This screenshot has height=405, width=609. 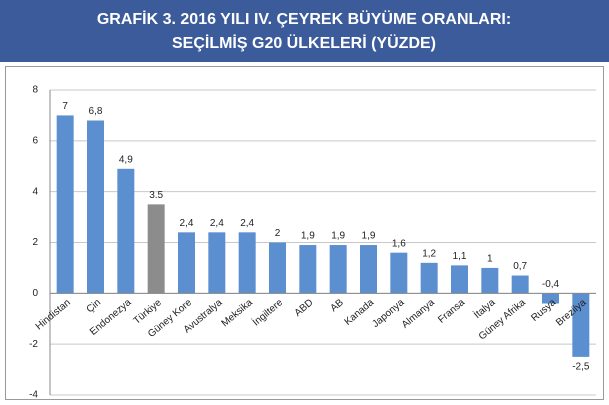 I want to click on value-label: 2, so click(x=278, y=233).